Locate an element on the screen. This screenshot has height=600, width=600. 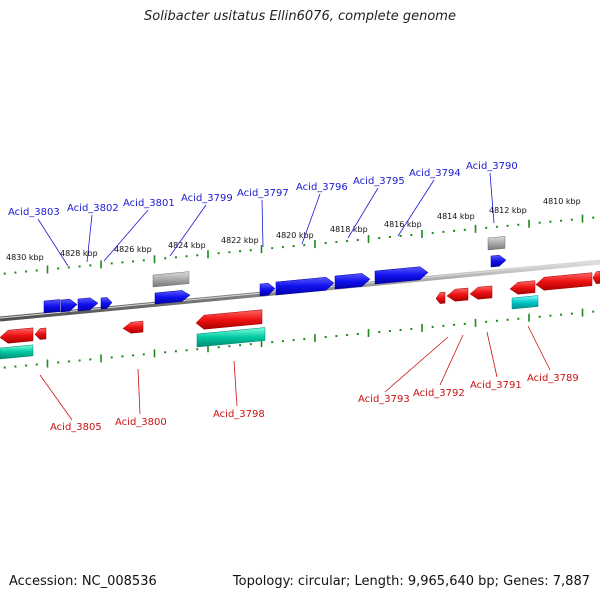
scale-label: 4814 kbp is located at coordinates (456, 216).